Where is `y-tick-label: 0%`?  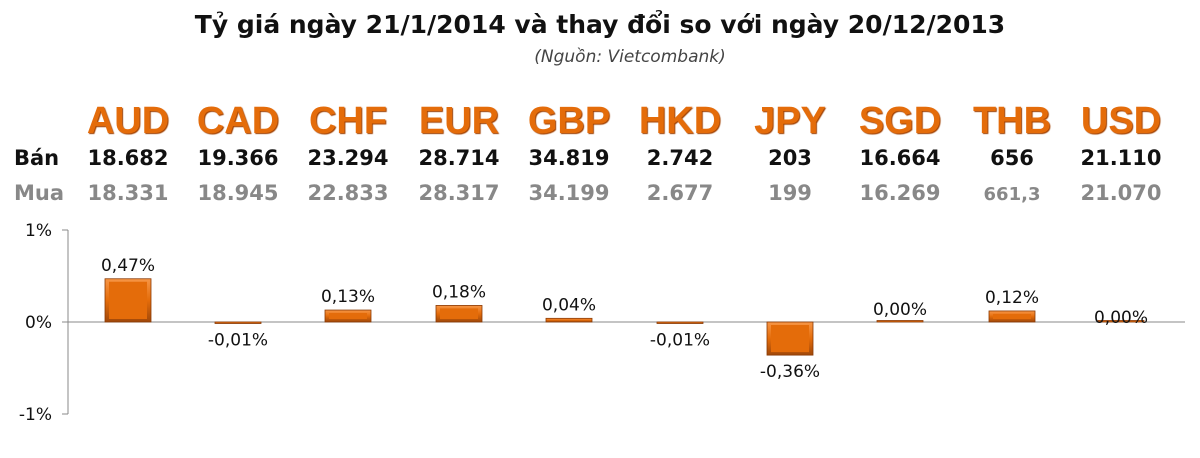
y-tick-label: 0% is located at coordinates (38, 323).